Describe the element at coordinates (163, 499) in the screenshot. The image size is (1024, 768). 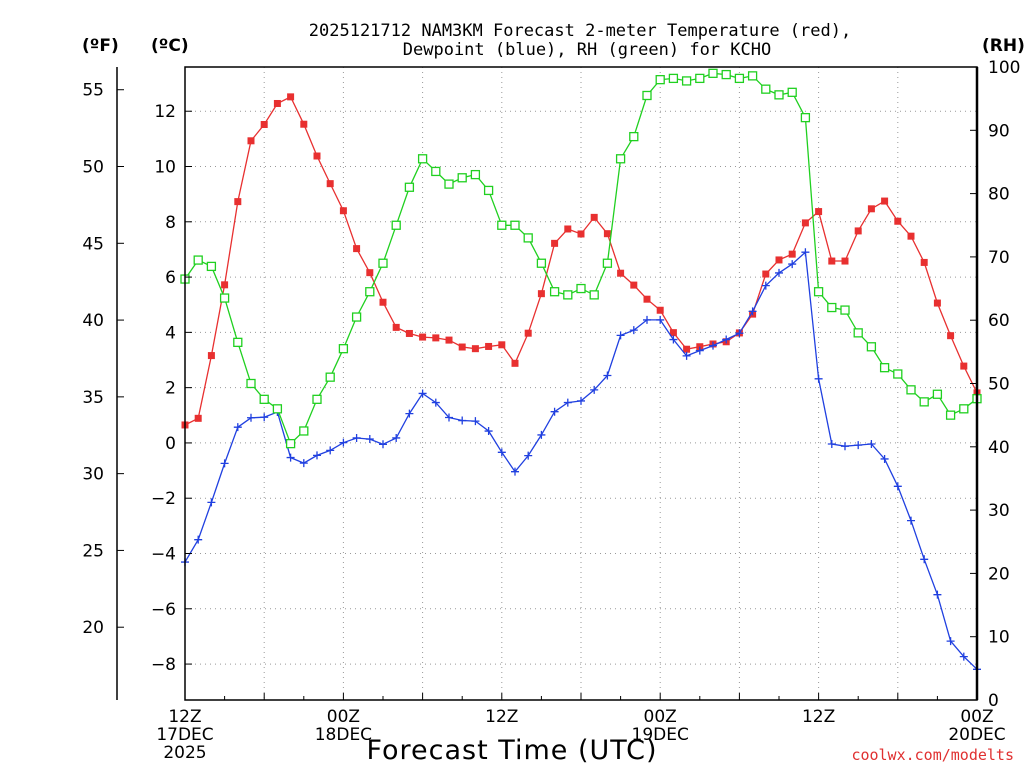
I see `celsius-tick-label: −2` at that location.